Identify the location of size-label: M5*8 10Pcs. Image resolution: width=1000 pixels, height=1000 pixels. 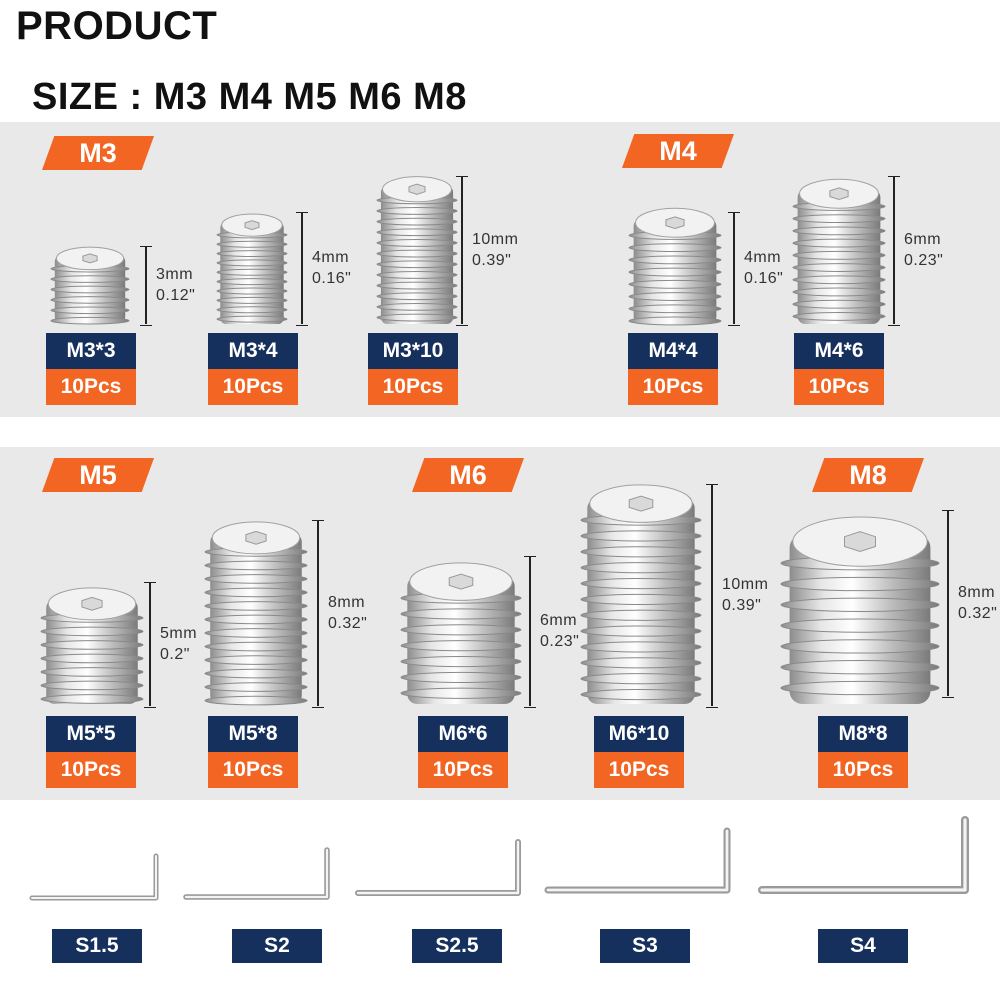
(253, 752).